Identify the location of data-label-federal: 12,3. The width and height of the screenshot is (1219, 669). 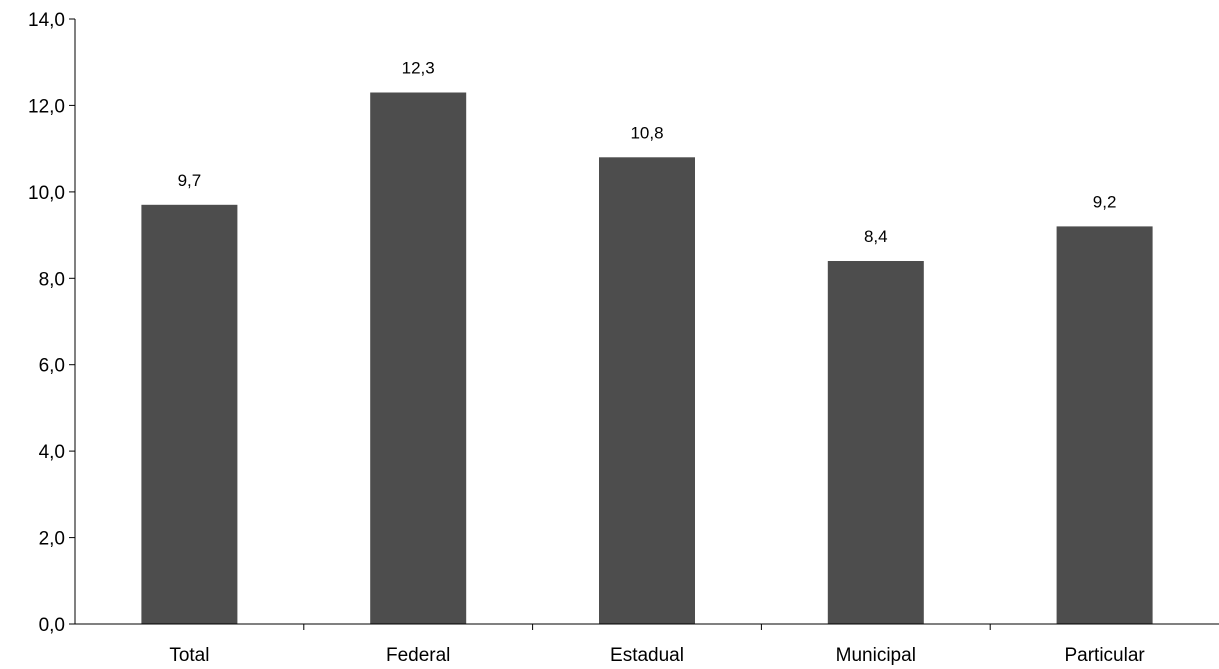
(418, 68).